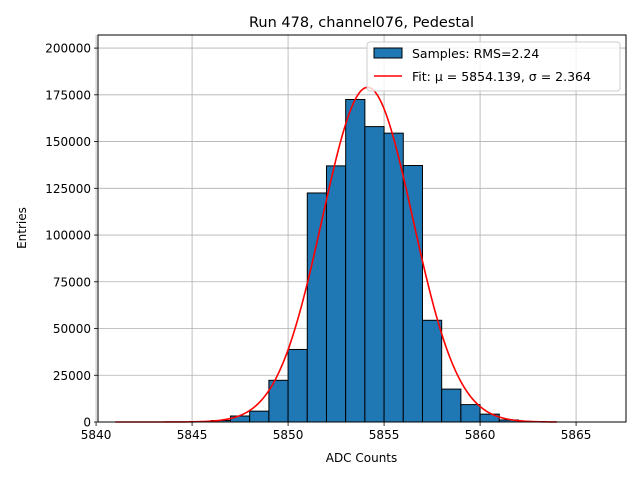 This screenshot has height=480, width=640. Describe the element at coordinates (68, 142) in the screenshot. I see `y-tick-label: 150000` at that location.